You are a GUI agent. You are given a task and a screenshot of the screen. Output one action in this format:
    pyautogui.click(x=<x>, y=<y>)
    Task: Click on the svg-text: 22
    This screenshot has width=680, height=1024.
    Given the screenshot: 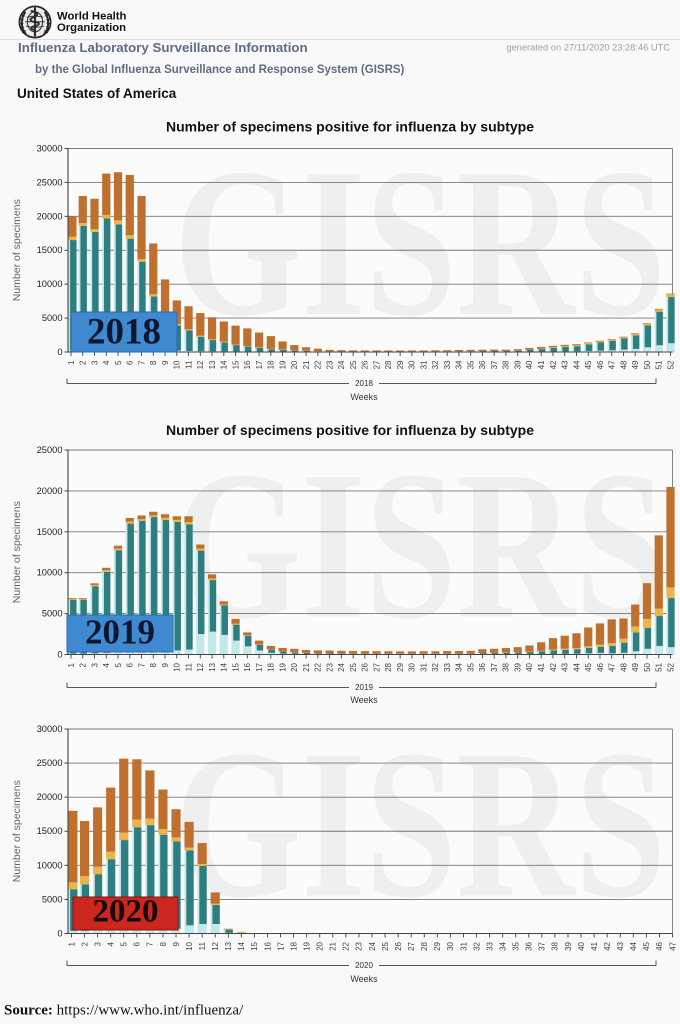 What is the action you would take?
    pyautogui.click(x=318, y=666)
    